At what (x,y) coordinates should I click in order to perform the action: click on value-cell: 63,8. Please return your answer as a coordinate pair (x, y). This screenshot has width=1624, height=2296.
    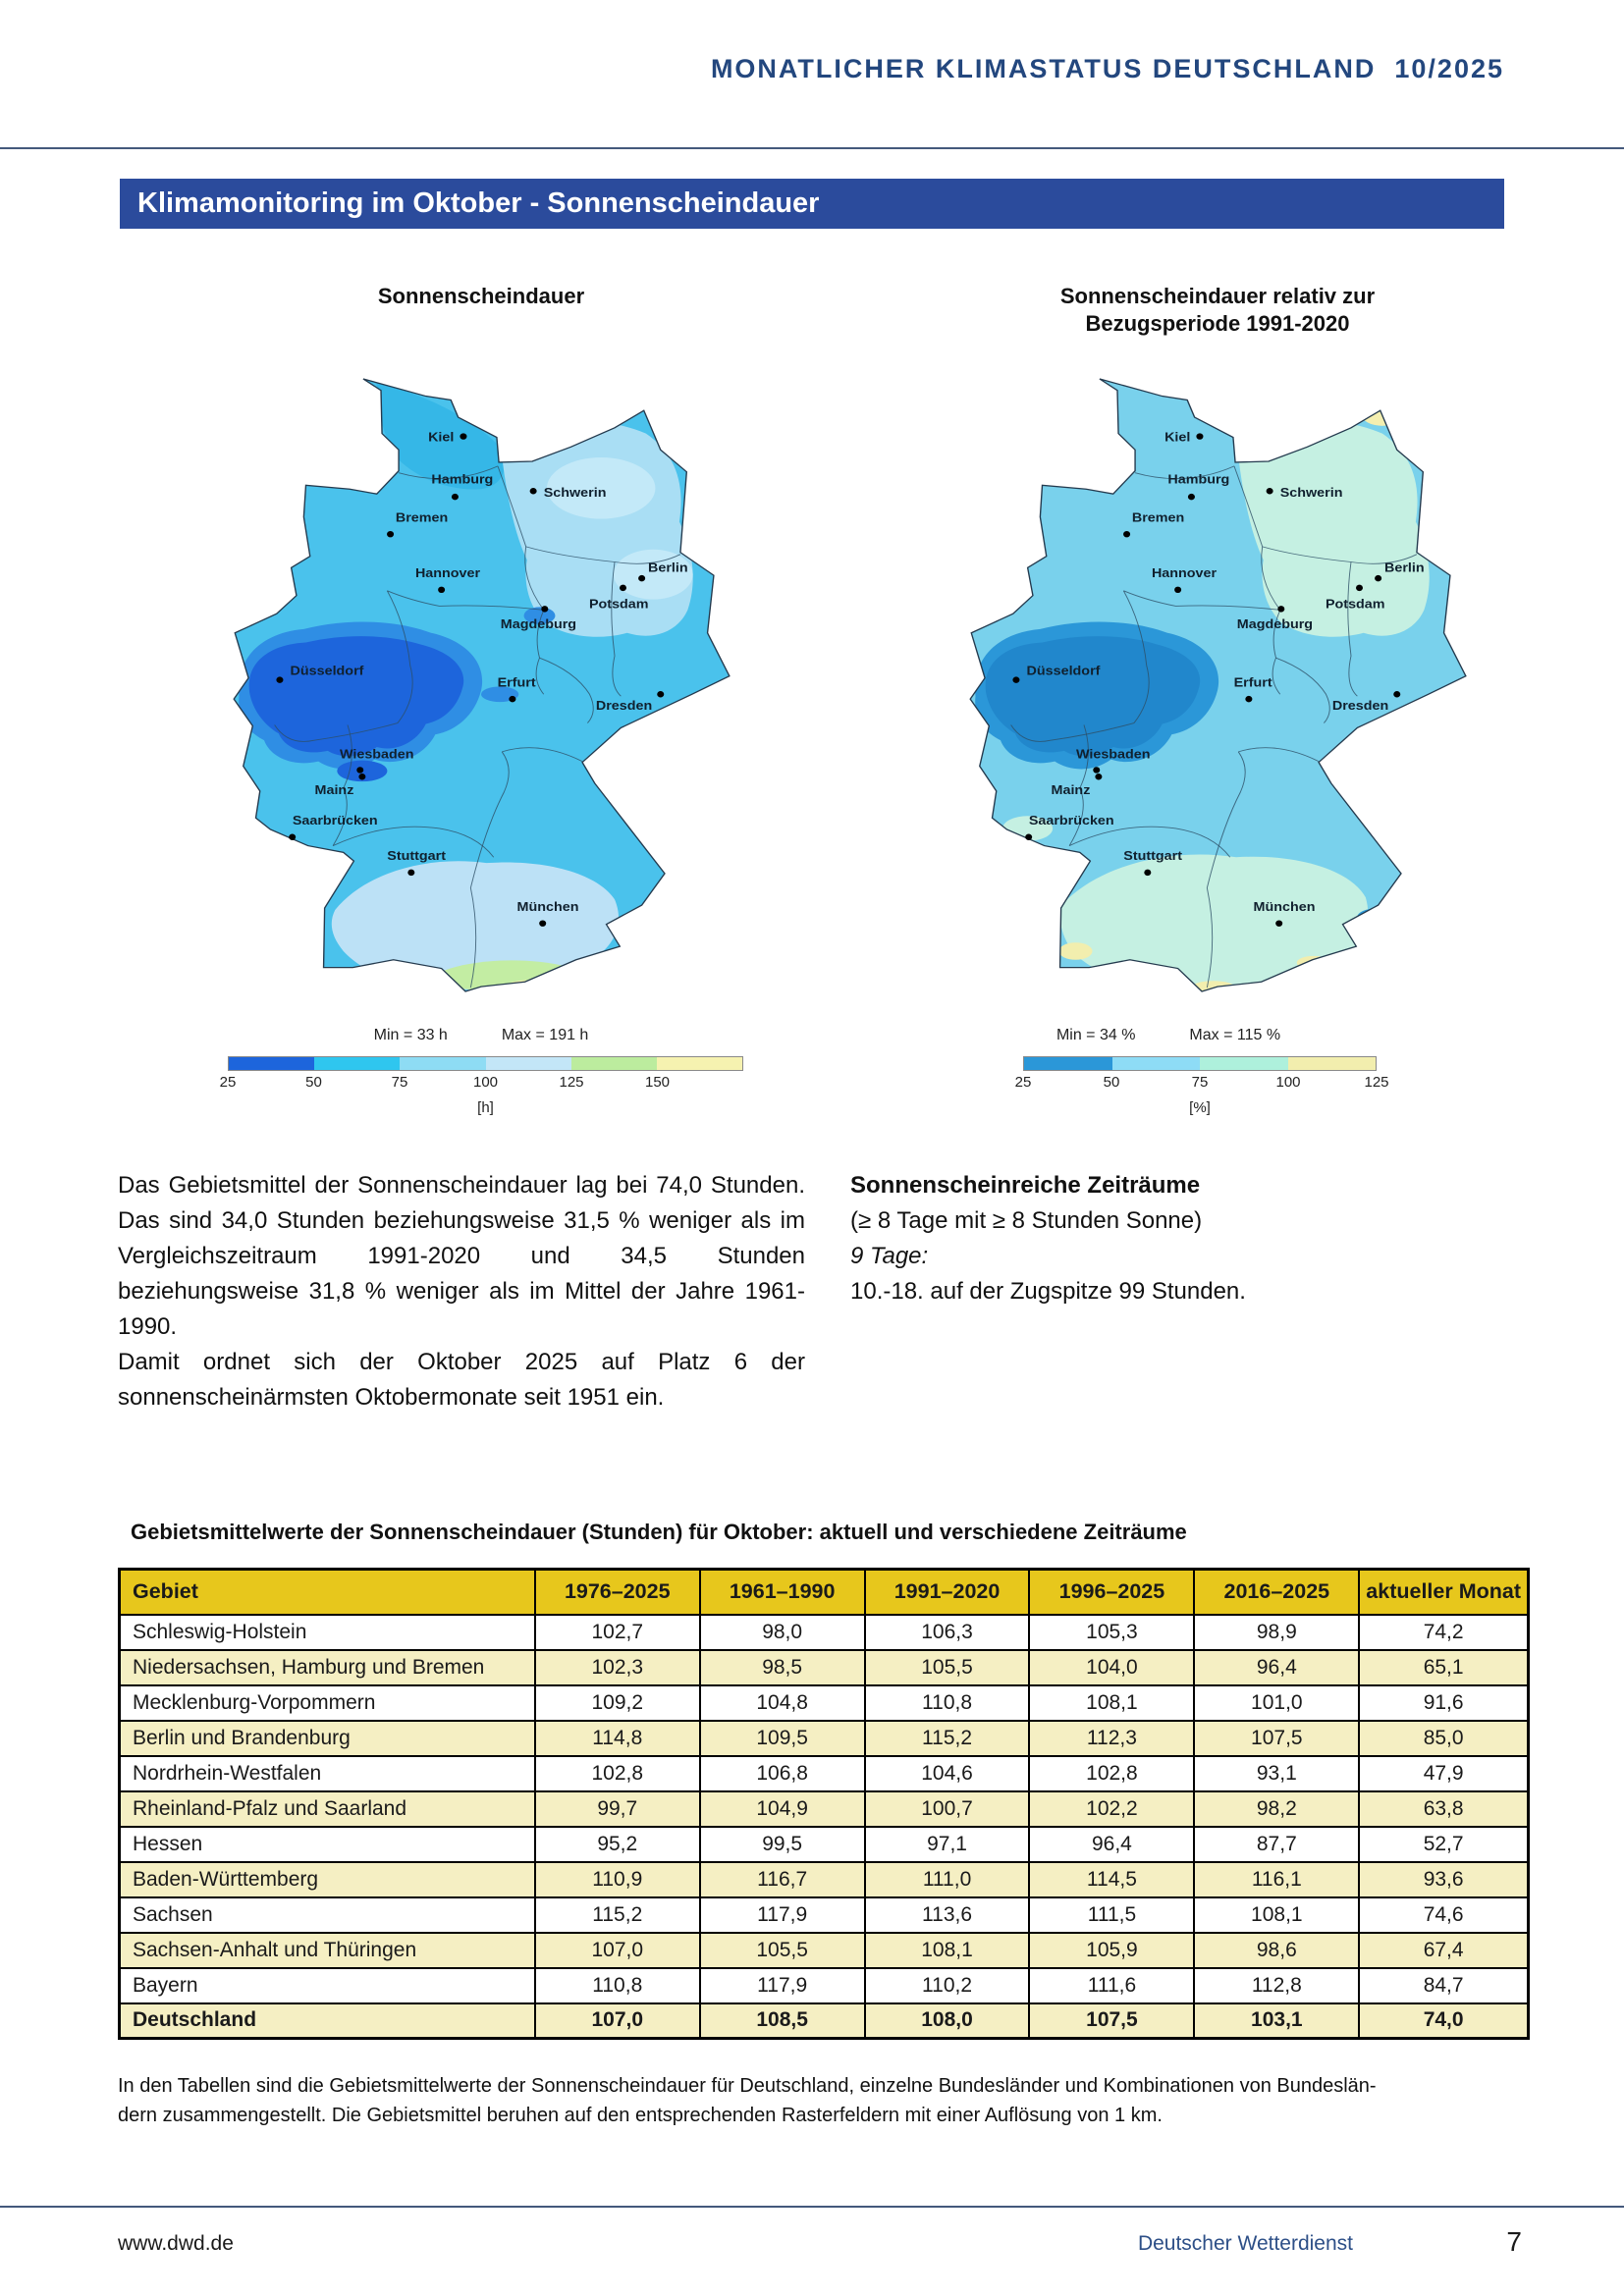
    Looking at the image, I should click on (1444, 1809).